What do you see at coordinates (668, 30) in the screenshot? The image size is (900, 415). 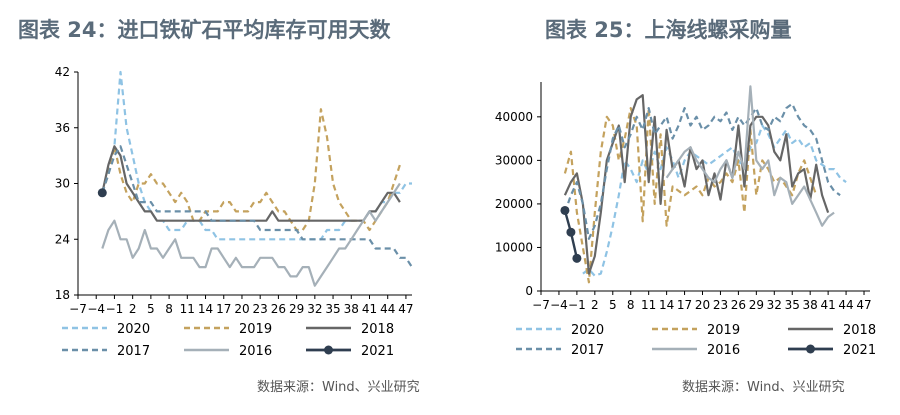 I see `chart-title: 图表 25：上海线螺采购量` at bounding box center [668, 30].